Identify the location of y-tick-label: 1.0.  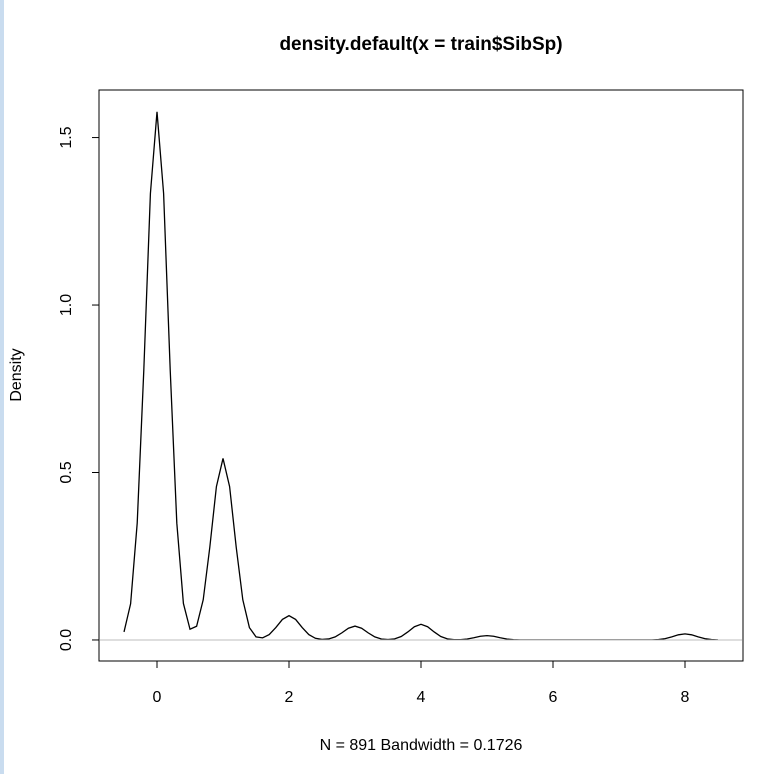
(66, 305).